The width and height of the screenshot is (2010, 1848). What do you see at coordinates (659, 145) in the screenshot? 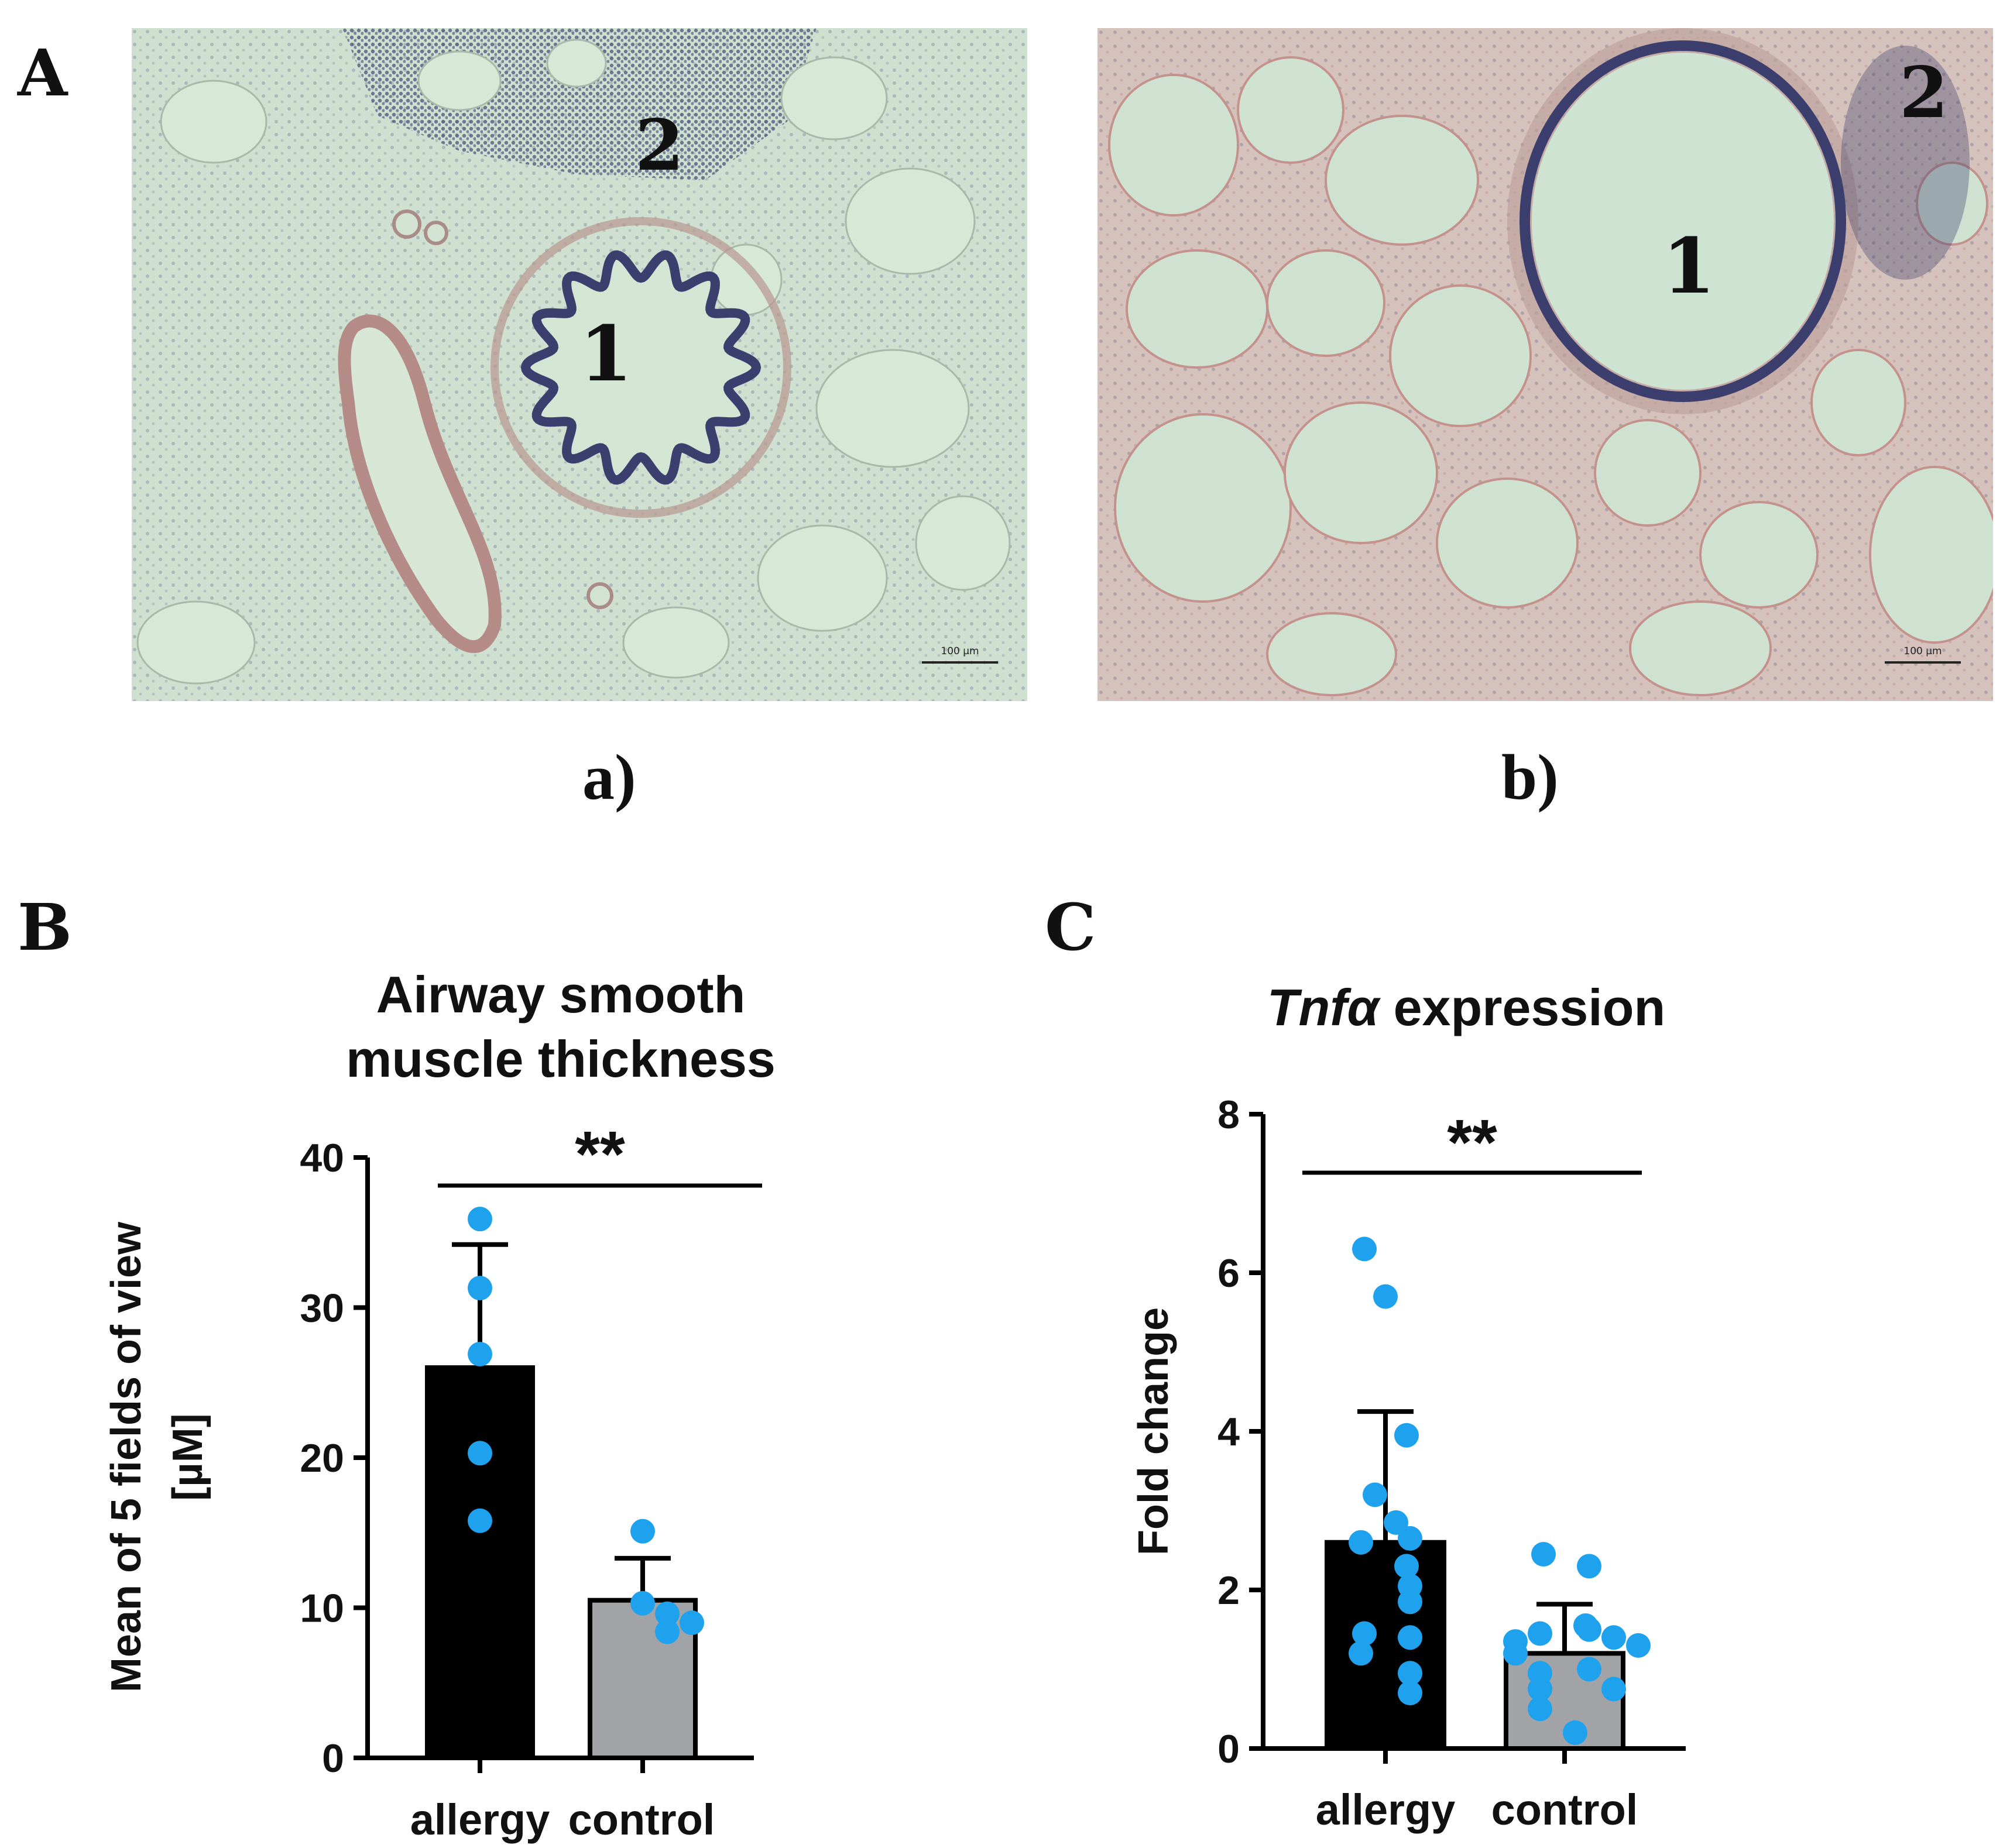
I see `micrograph-allergy-region-2: 2` at bounding box center [659, 145].